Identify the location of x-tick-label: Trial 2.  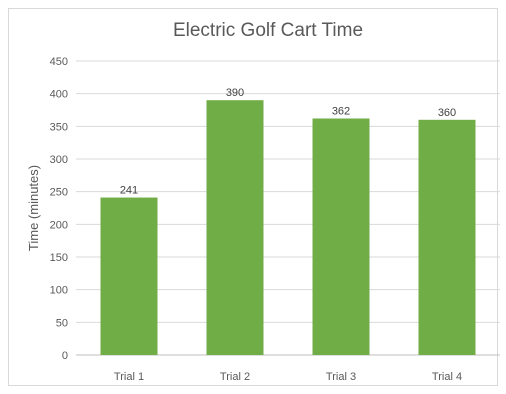
(235, 377).